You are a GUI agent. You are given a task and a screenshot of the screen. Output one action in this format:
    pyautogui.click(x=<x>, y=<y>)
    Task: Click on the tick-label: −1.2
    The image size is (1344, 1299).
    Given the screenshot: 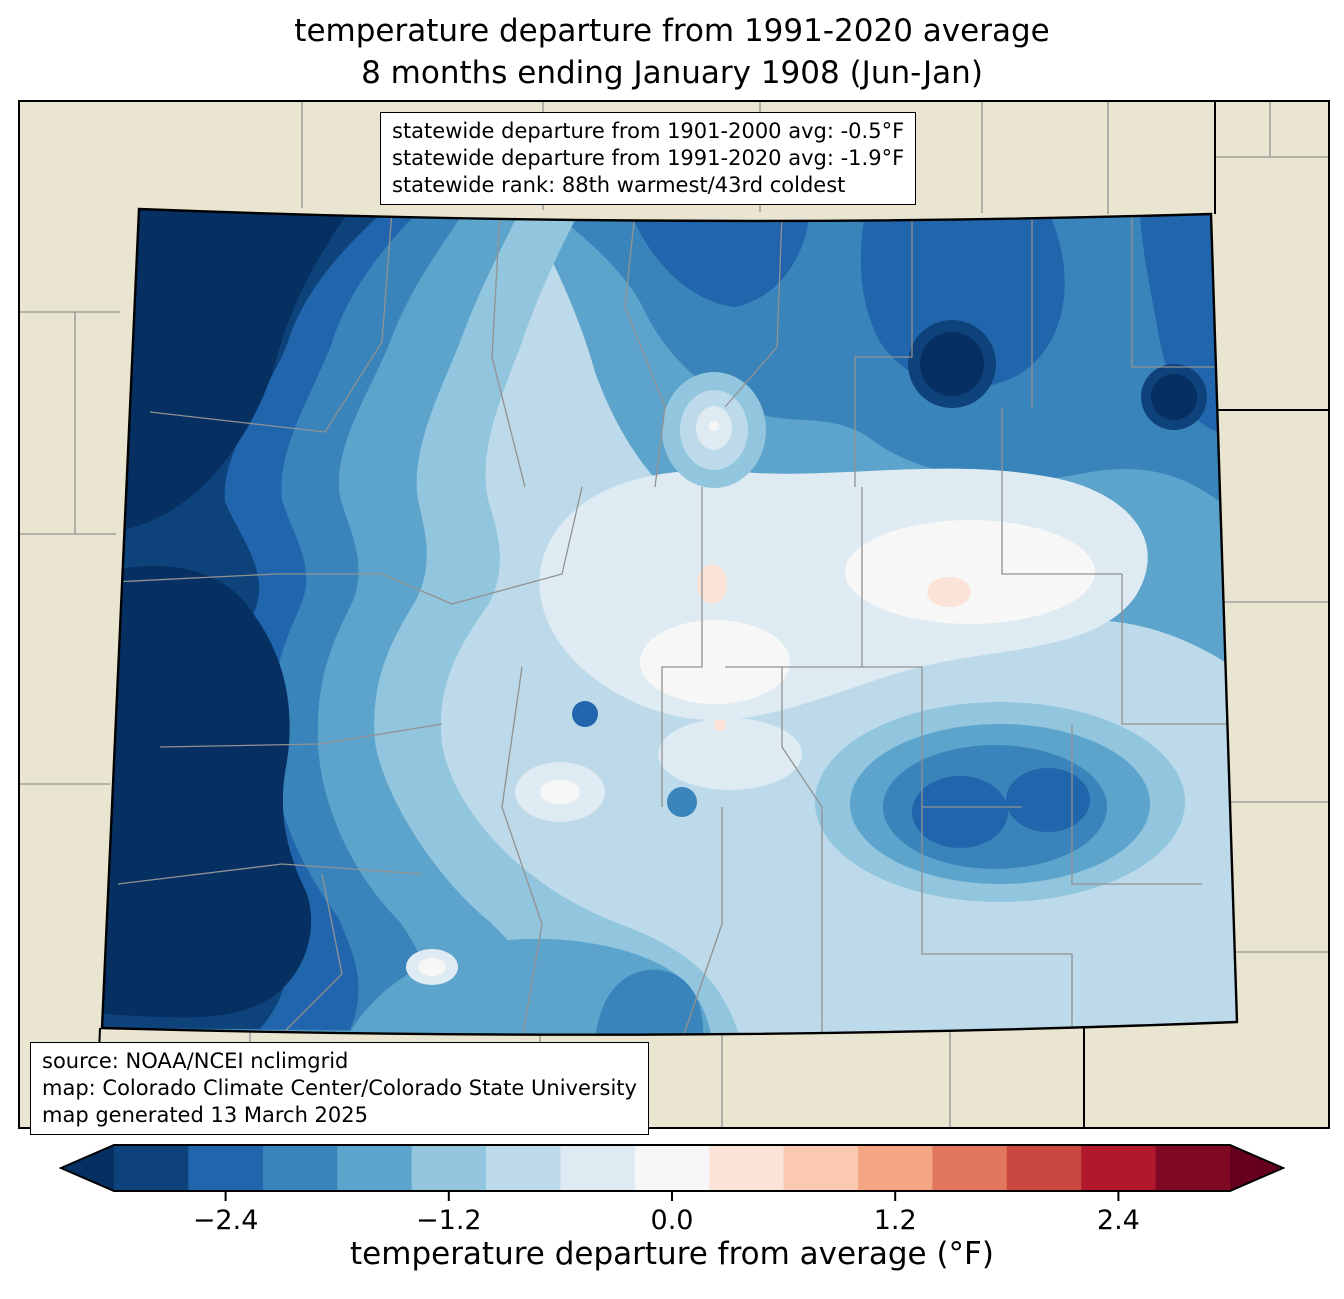 What is the action you would take?
    pyautogui.click(x=449, y=1220)
    